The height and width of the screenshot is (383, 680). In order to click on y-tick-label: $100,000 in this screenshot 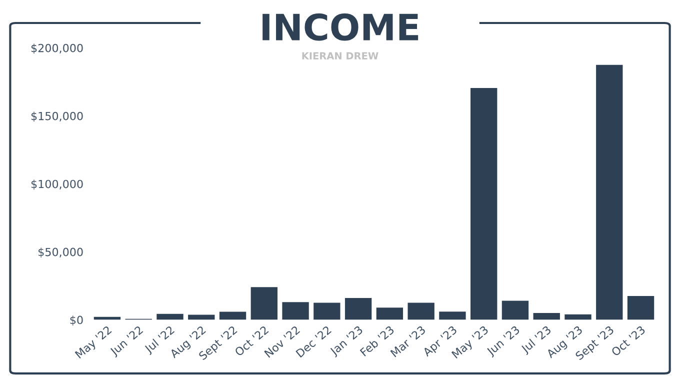, I will do `click(57, 185)`.